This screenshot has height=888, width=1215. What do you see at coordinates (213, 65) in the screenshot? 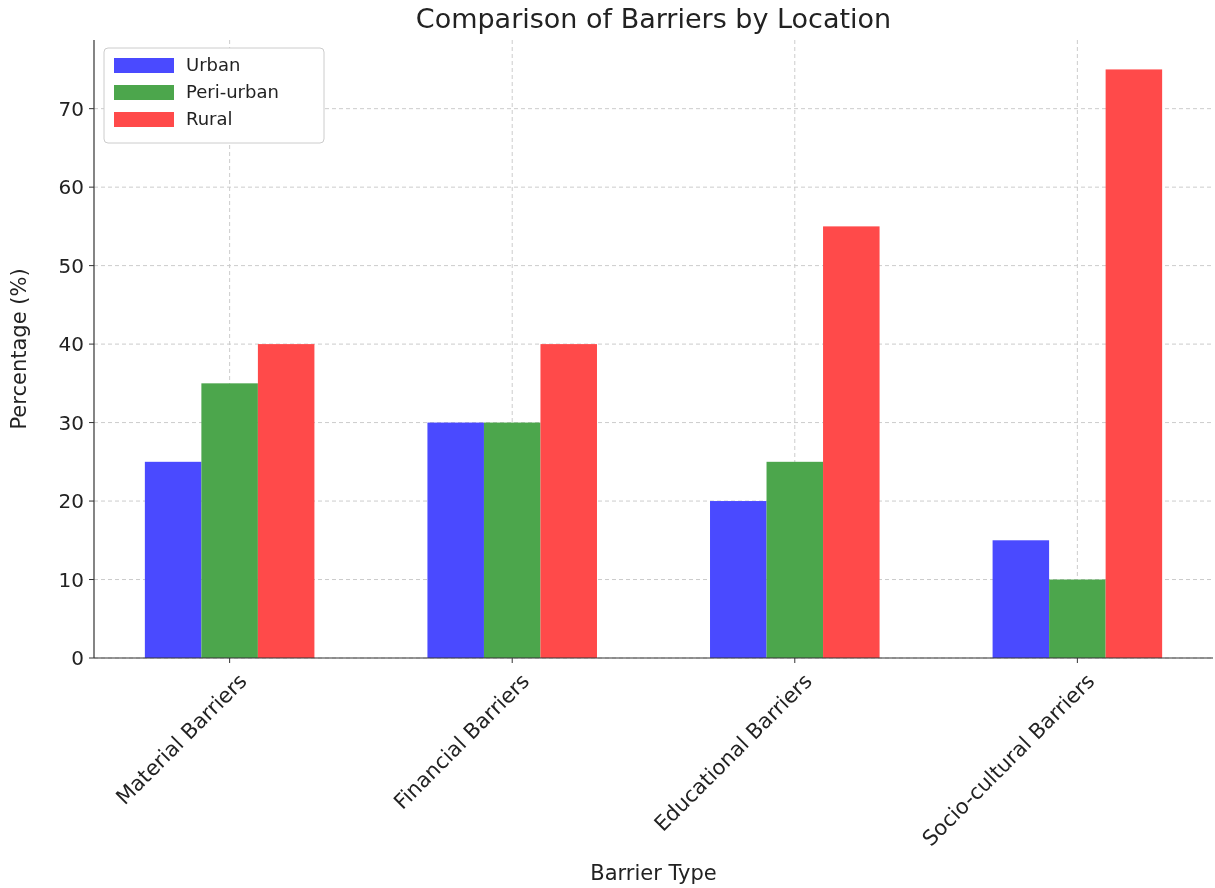
I see `legend-label: Urban` at bounding box center [213, 65].